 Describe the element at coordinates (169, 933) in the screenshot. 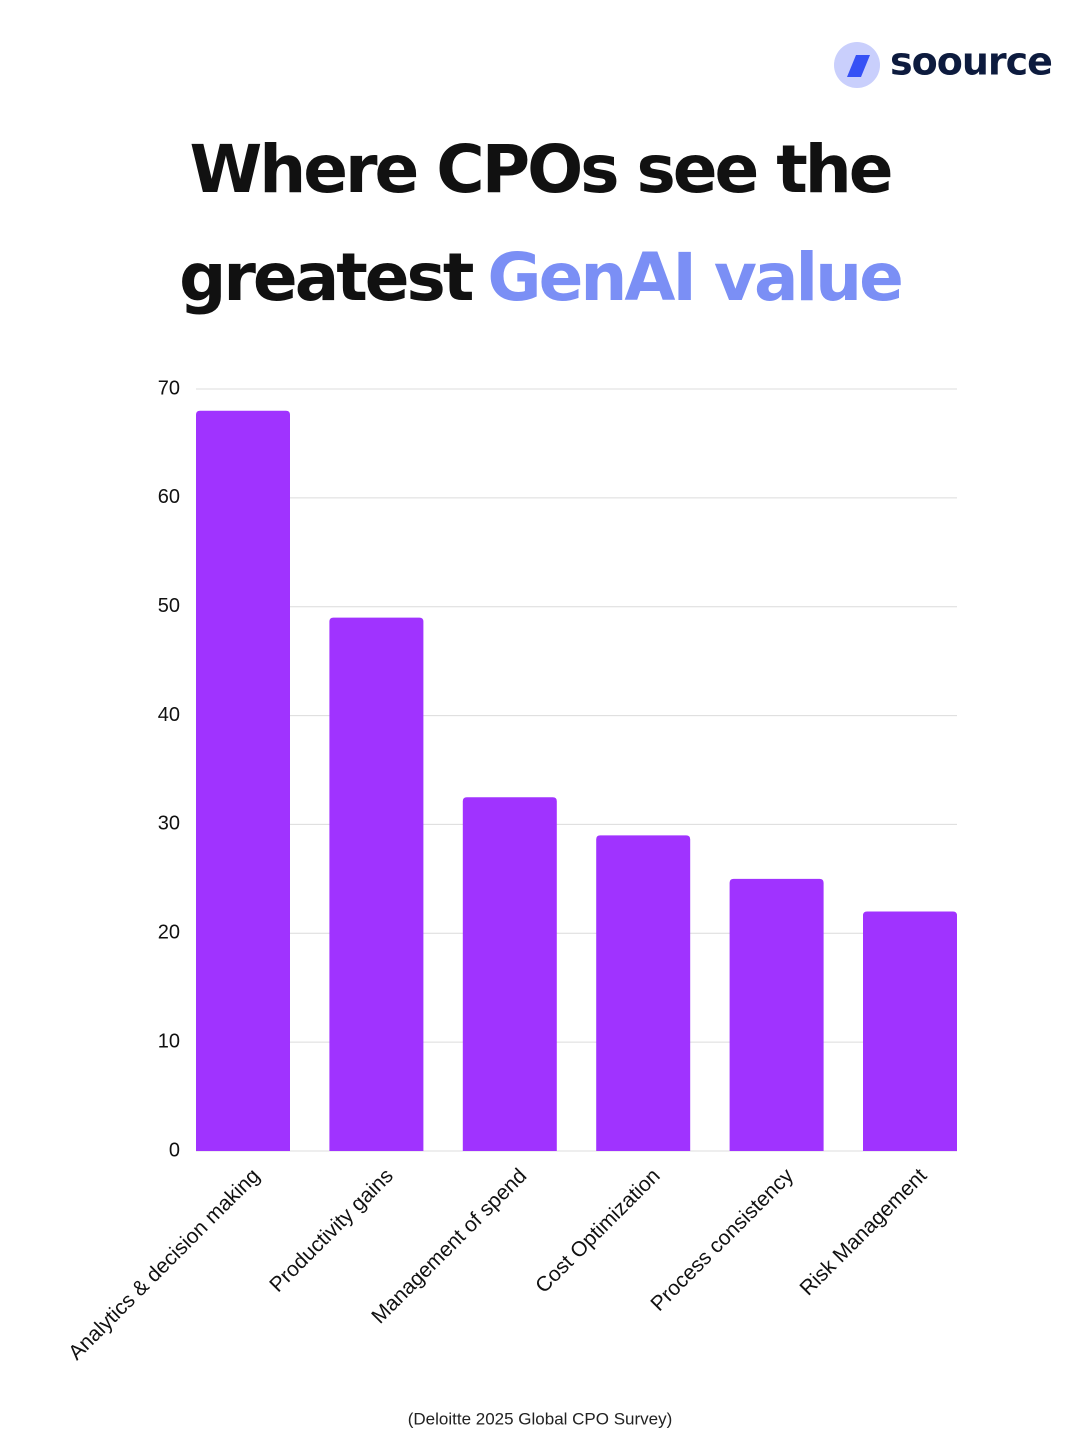

I see `y-tick-label: 20` at that location.